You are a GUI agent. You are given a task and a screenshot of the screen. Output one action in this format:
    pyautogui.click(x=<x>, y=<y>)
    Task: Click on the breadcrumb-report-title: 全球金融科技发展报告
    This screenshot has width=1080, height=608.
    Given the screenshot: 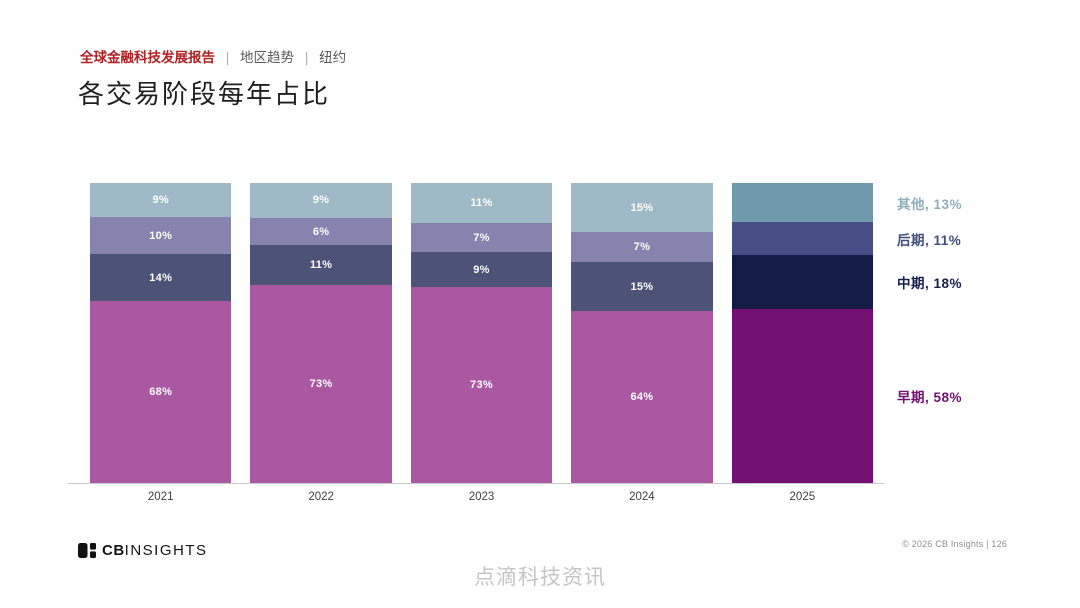 What is the action you would take?
    pyautogui.click(x=147, y=57)
    